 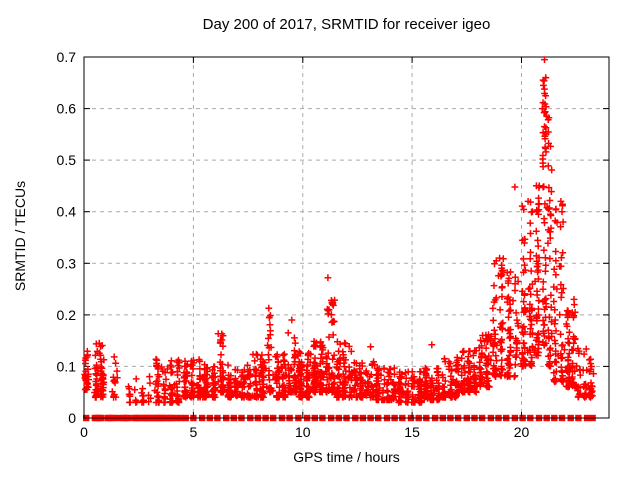 What do you see at coordinates (522, 432) in the screenshot?
I see `svg-text: 20` at bounding box center [522, 432].